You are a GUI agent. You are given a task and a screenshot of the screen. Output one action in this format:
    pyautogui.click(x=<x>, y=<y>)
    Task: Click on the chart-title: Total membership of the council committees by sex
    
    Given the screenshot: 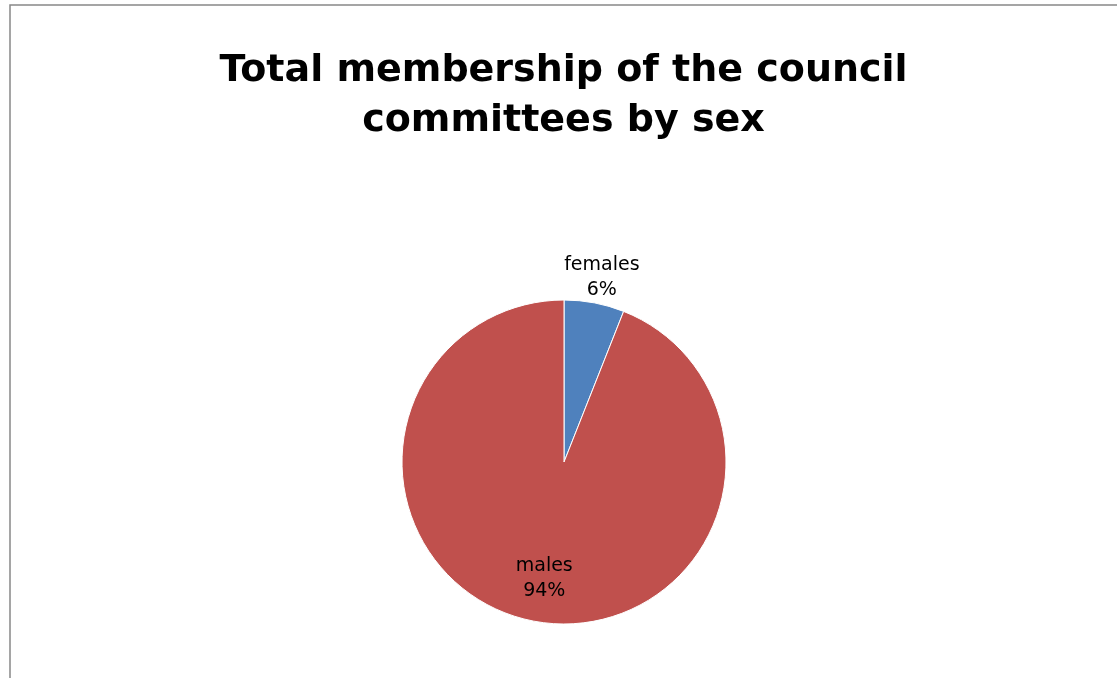 What is the action you would take?
    pyautogui.click(x=563, y=93)
    